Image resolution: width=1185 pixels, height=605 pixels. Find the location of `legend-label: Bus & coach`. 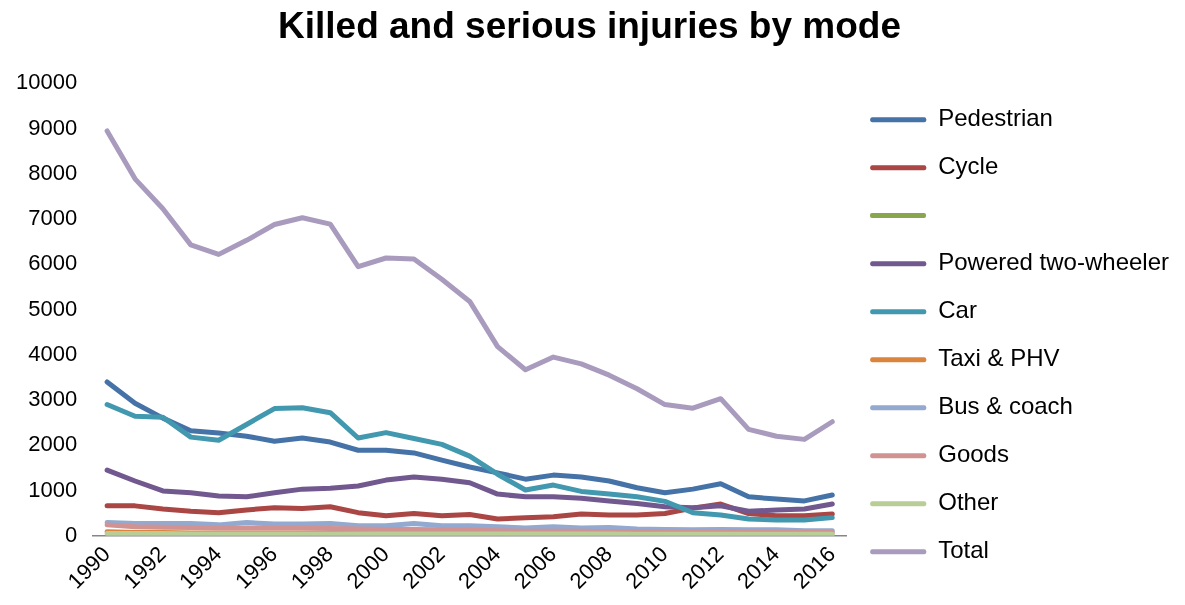

legend-label: Bus & coach is located at coordinates (1005, 406).